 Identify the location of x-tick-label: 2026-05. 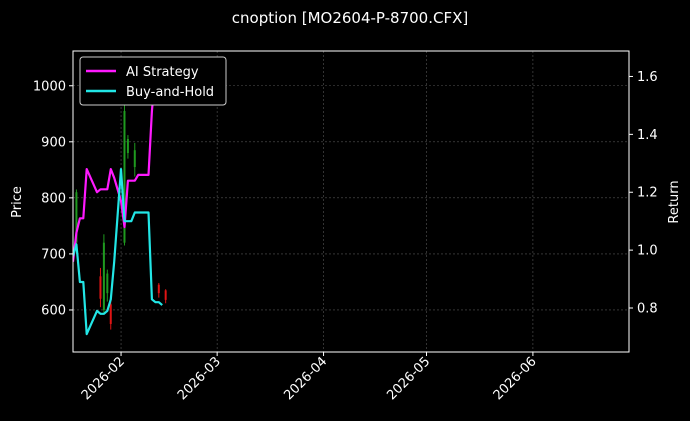
(408, 378).